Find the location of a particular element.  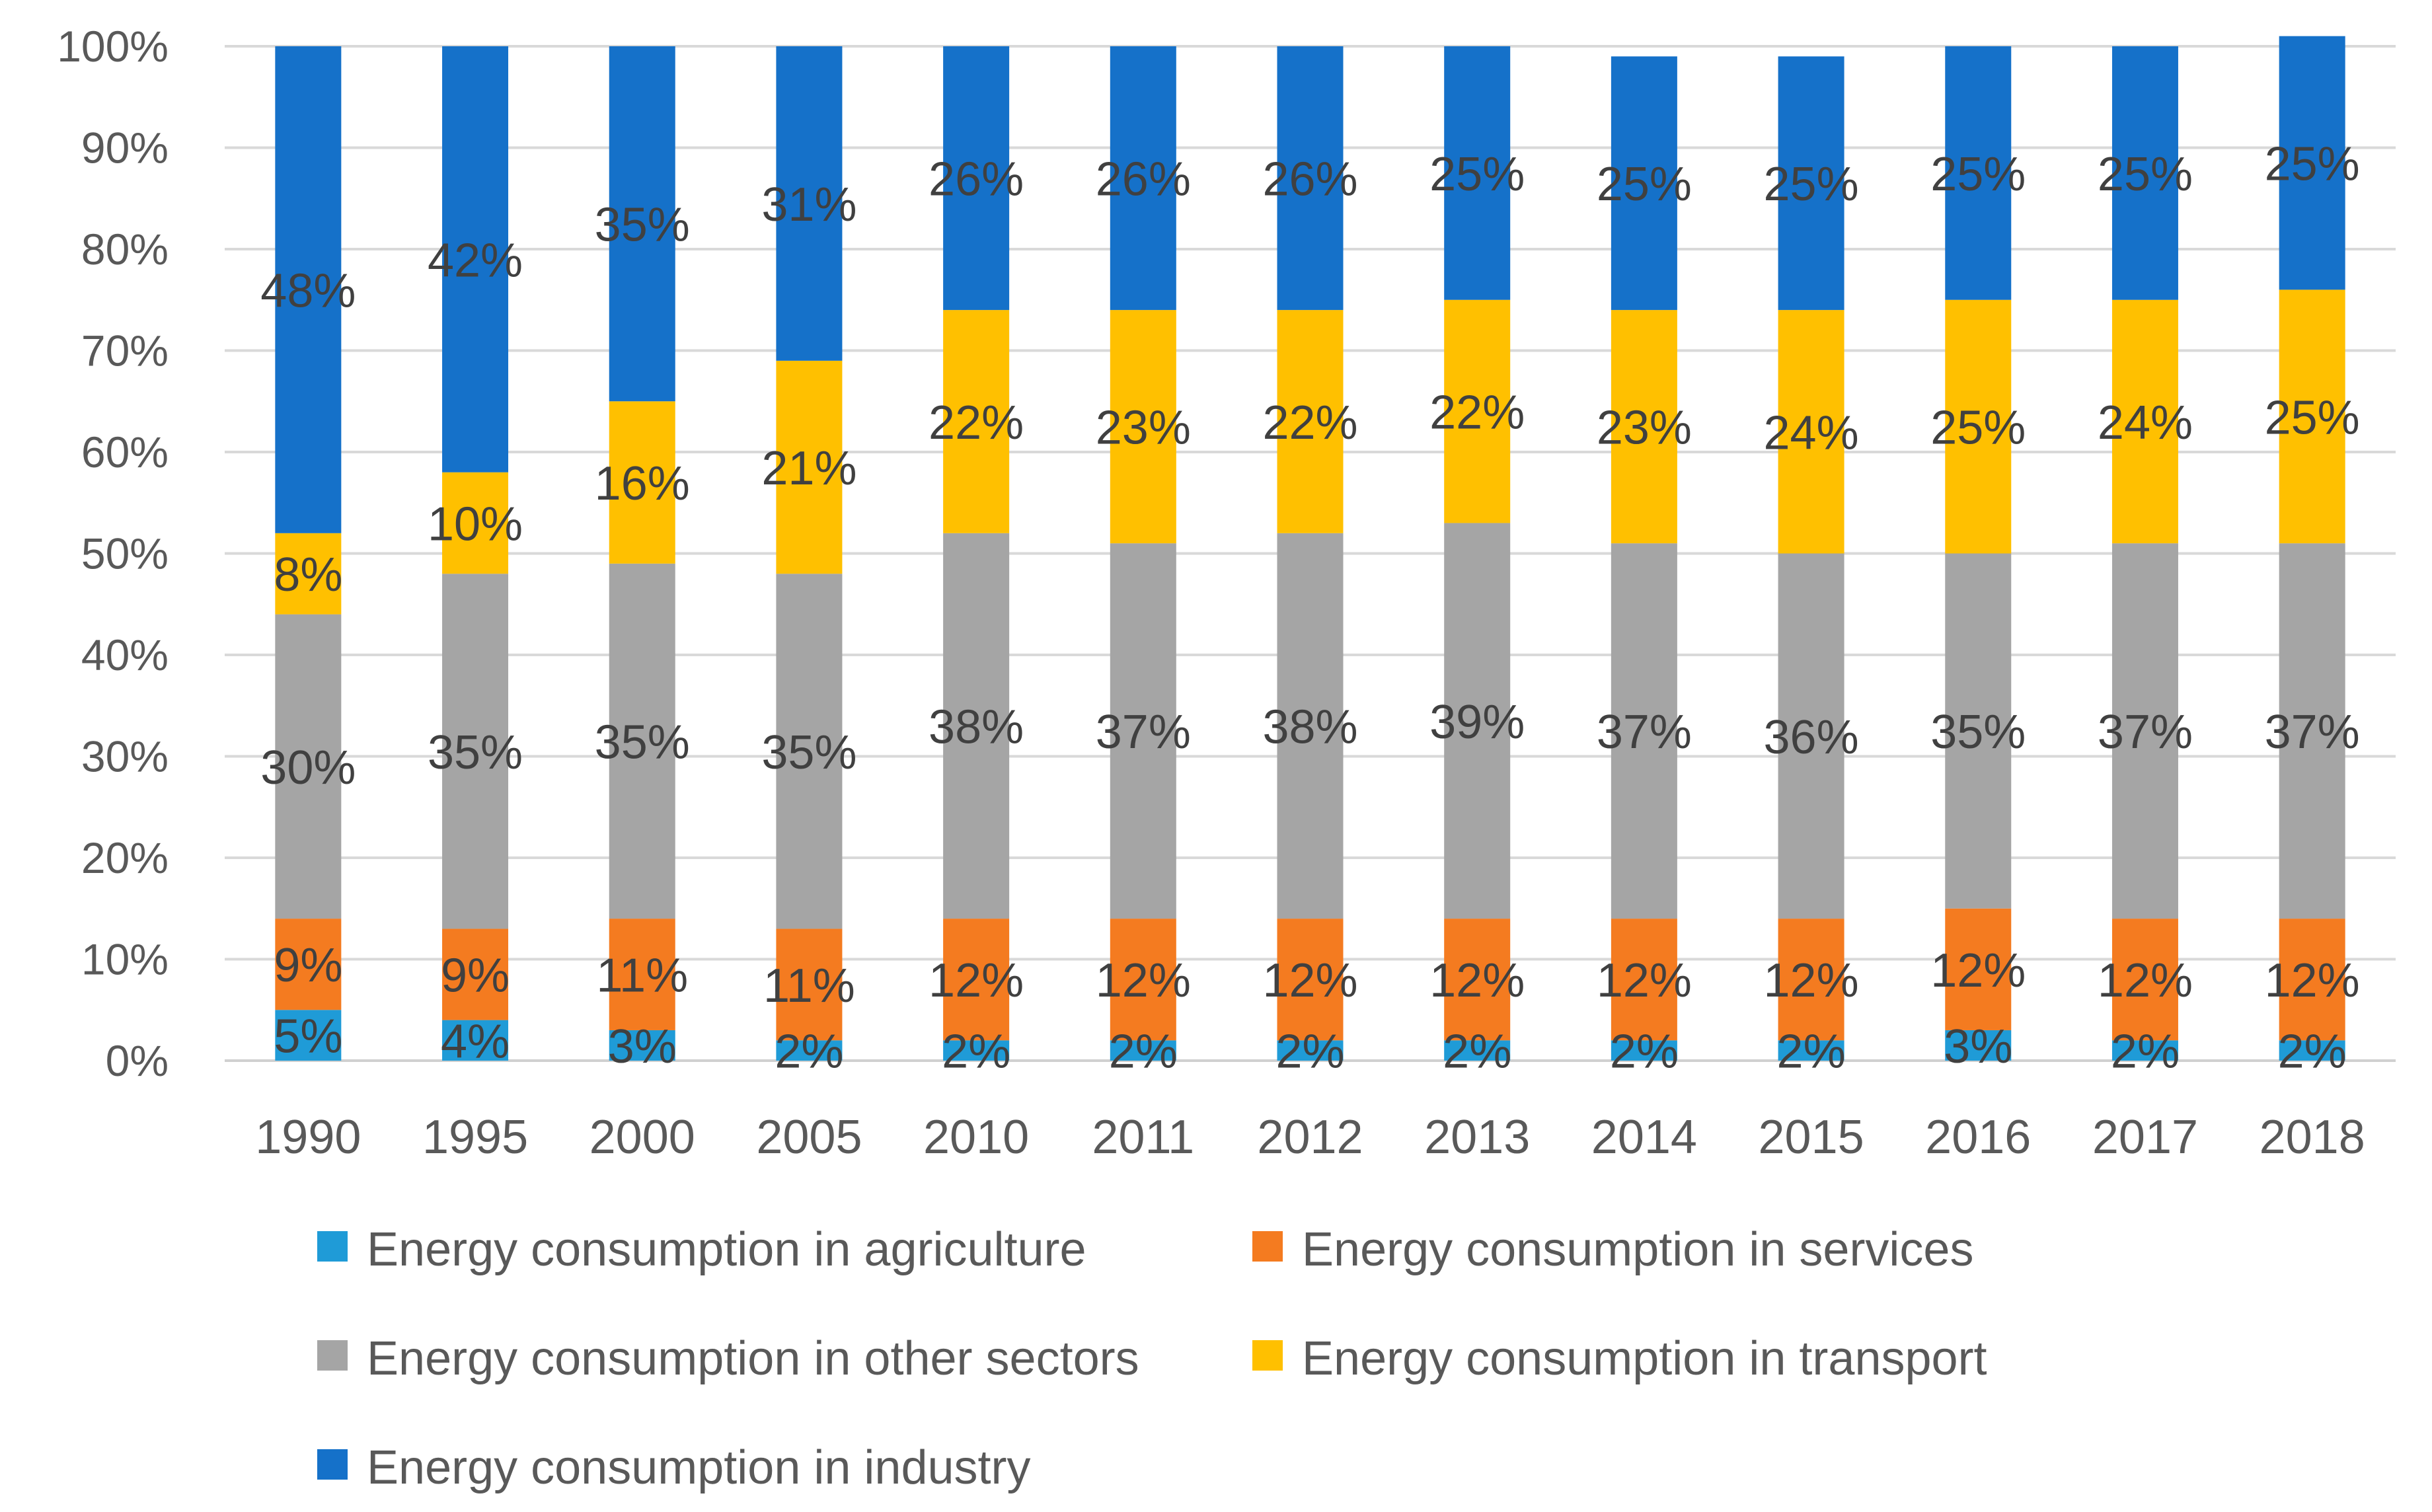

data-label: 16% is located at coordinates (642, 483).